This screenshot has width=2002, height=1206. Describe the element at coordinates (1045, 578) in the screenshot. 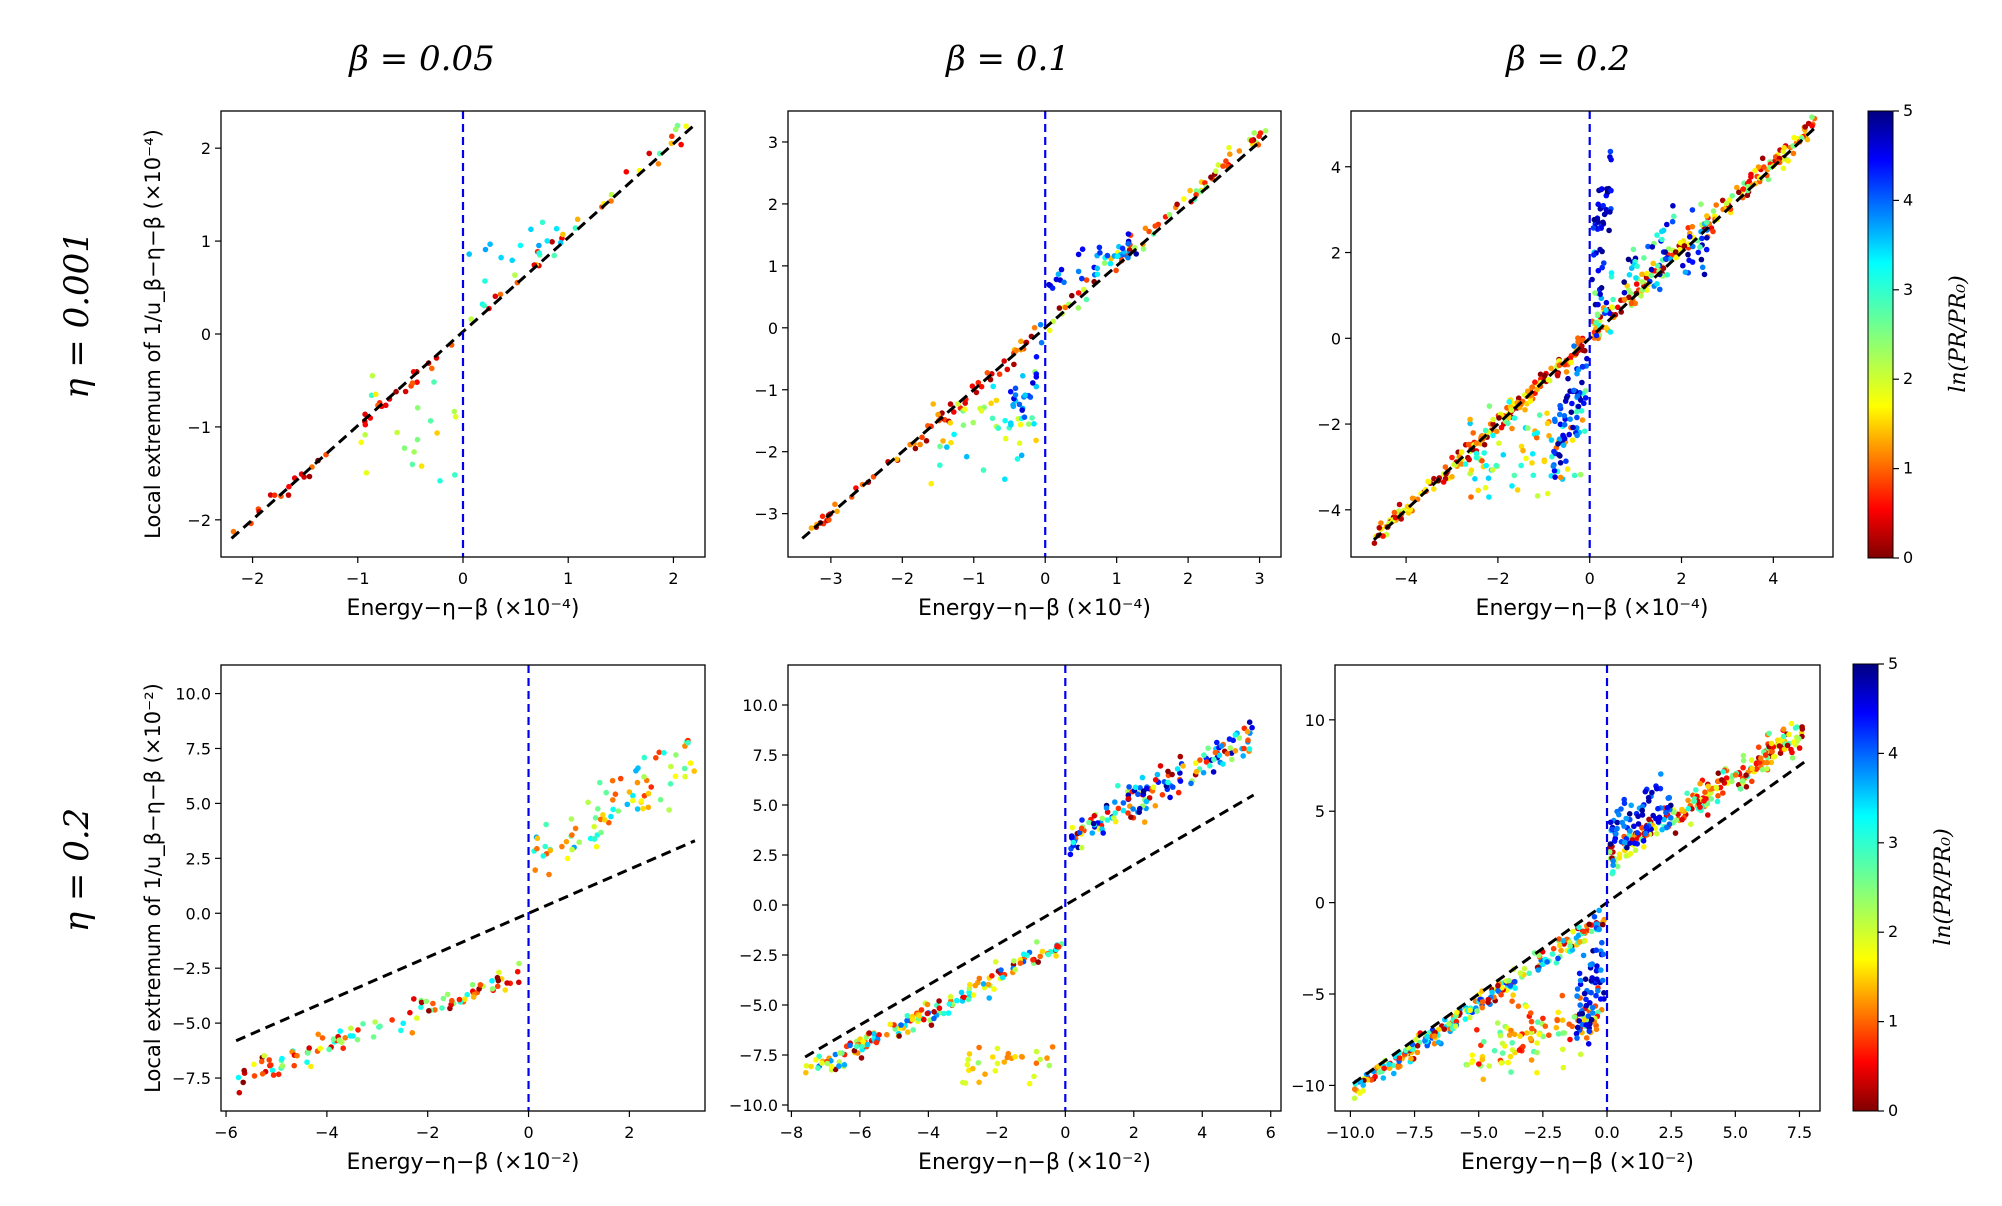

I see `x-tick-label: 0` at that location.